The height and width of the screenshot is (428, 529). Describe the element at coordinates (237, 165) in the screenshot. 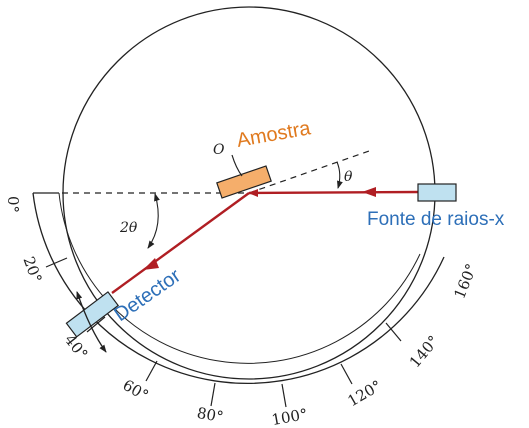

I see `origin-pointer` at that location.